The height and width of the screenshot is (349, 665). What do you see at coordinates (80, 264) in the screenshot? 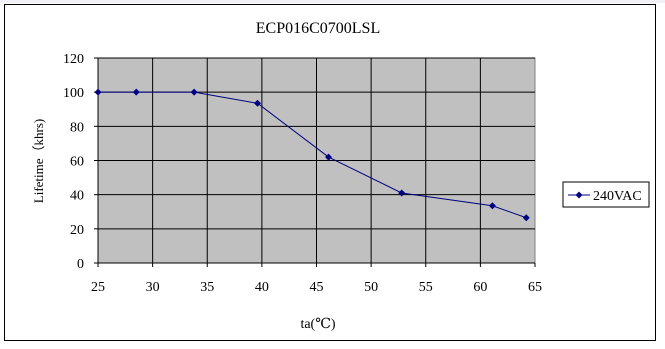
I see `y-tick-label: 0` at bounding box center [80, 264].